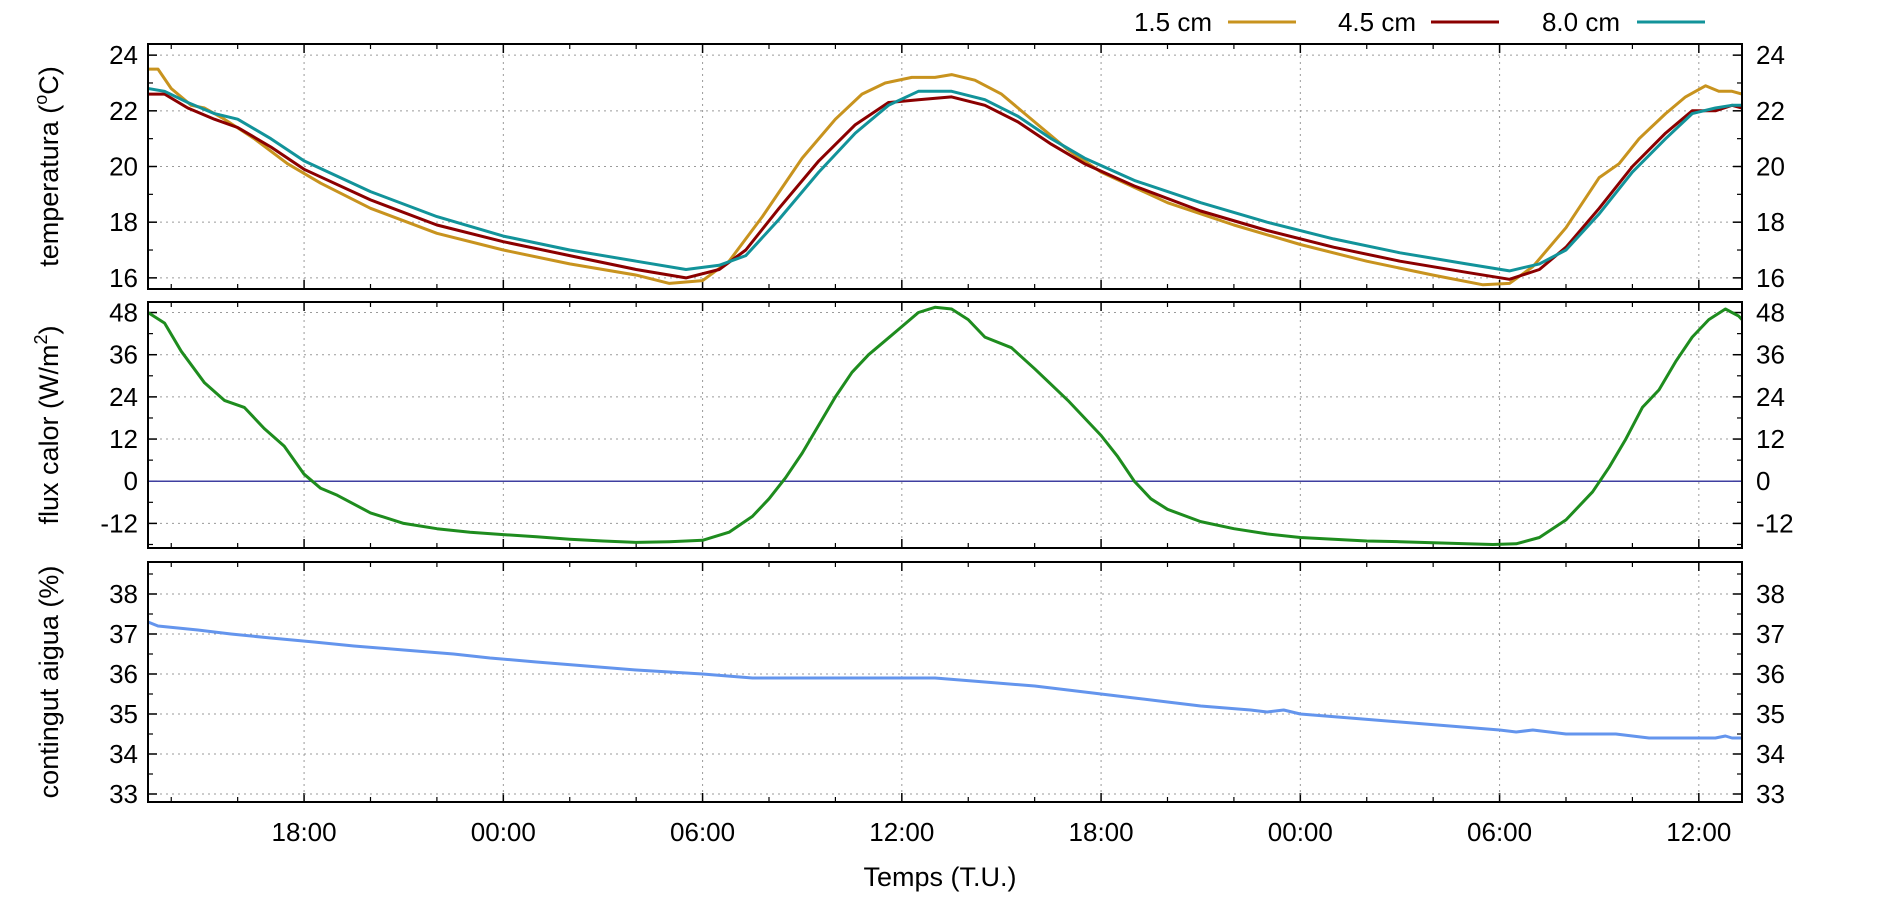  What do you see at coordinates (1173, 22) in the screenshot?
I see `legend-label: 1.5 cm` at bounding box center [1173, 22].